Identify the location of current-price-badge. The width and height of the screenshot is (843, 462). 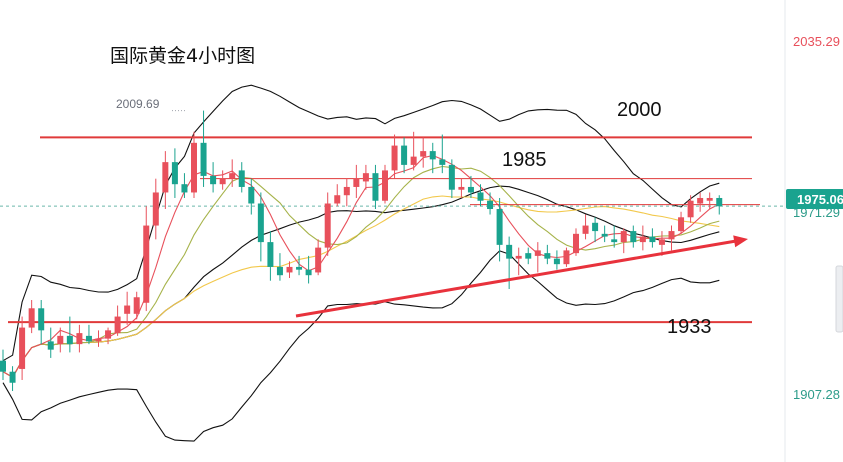
(814, 199).